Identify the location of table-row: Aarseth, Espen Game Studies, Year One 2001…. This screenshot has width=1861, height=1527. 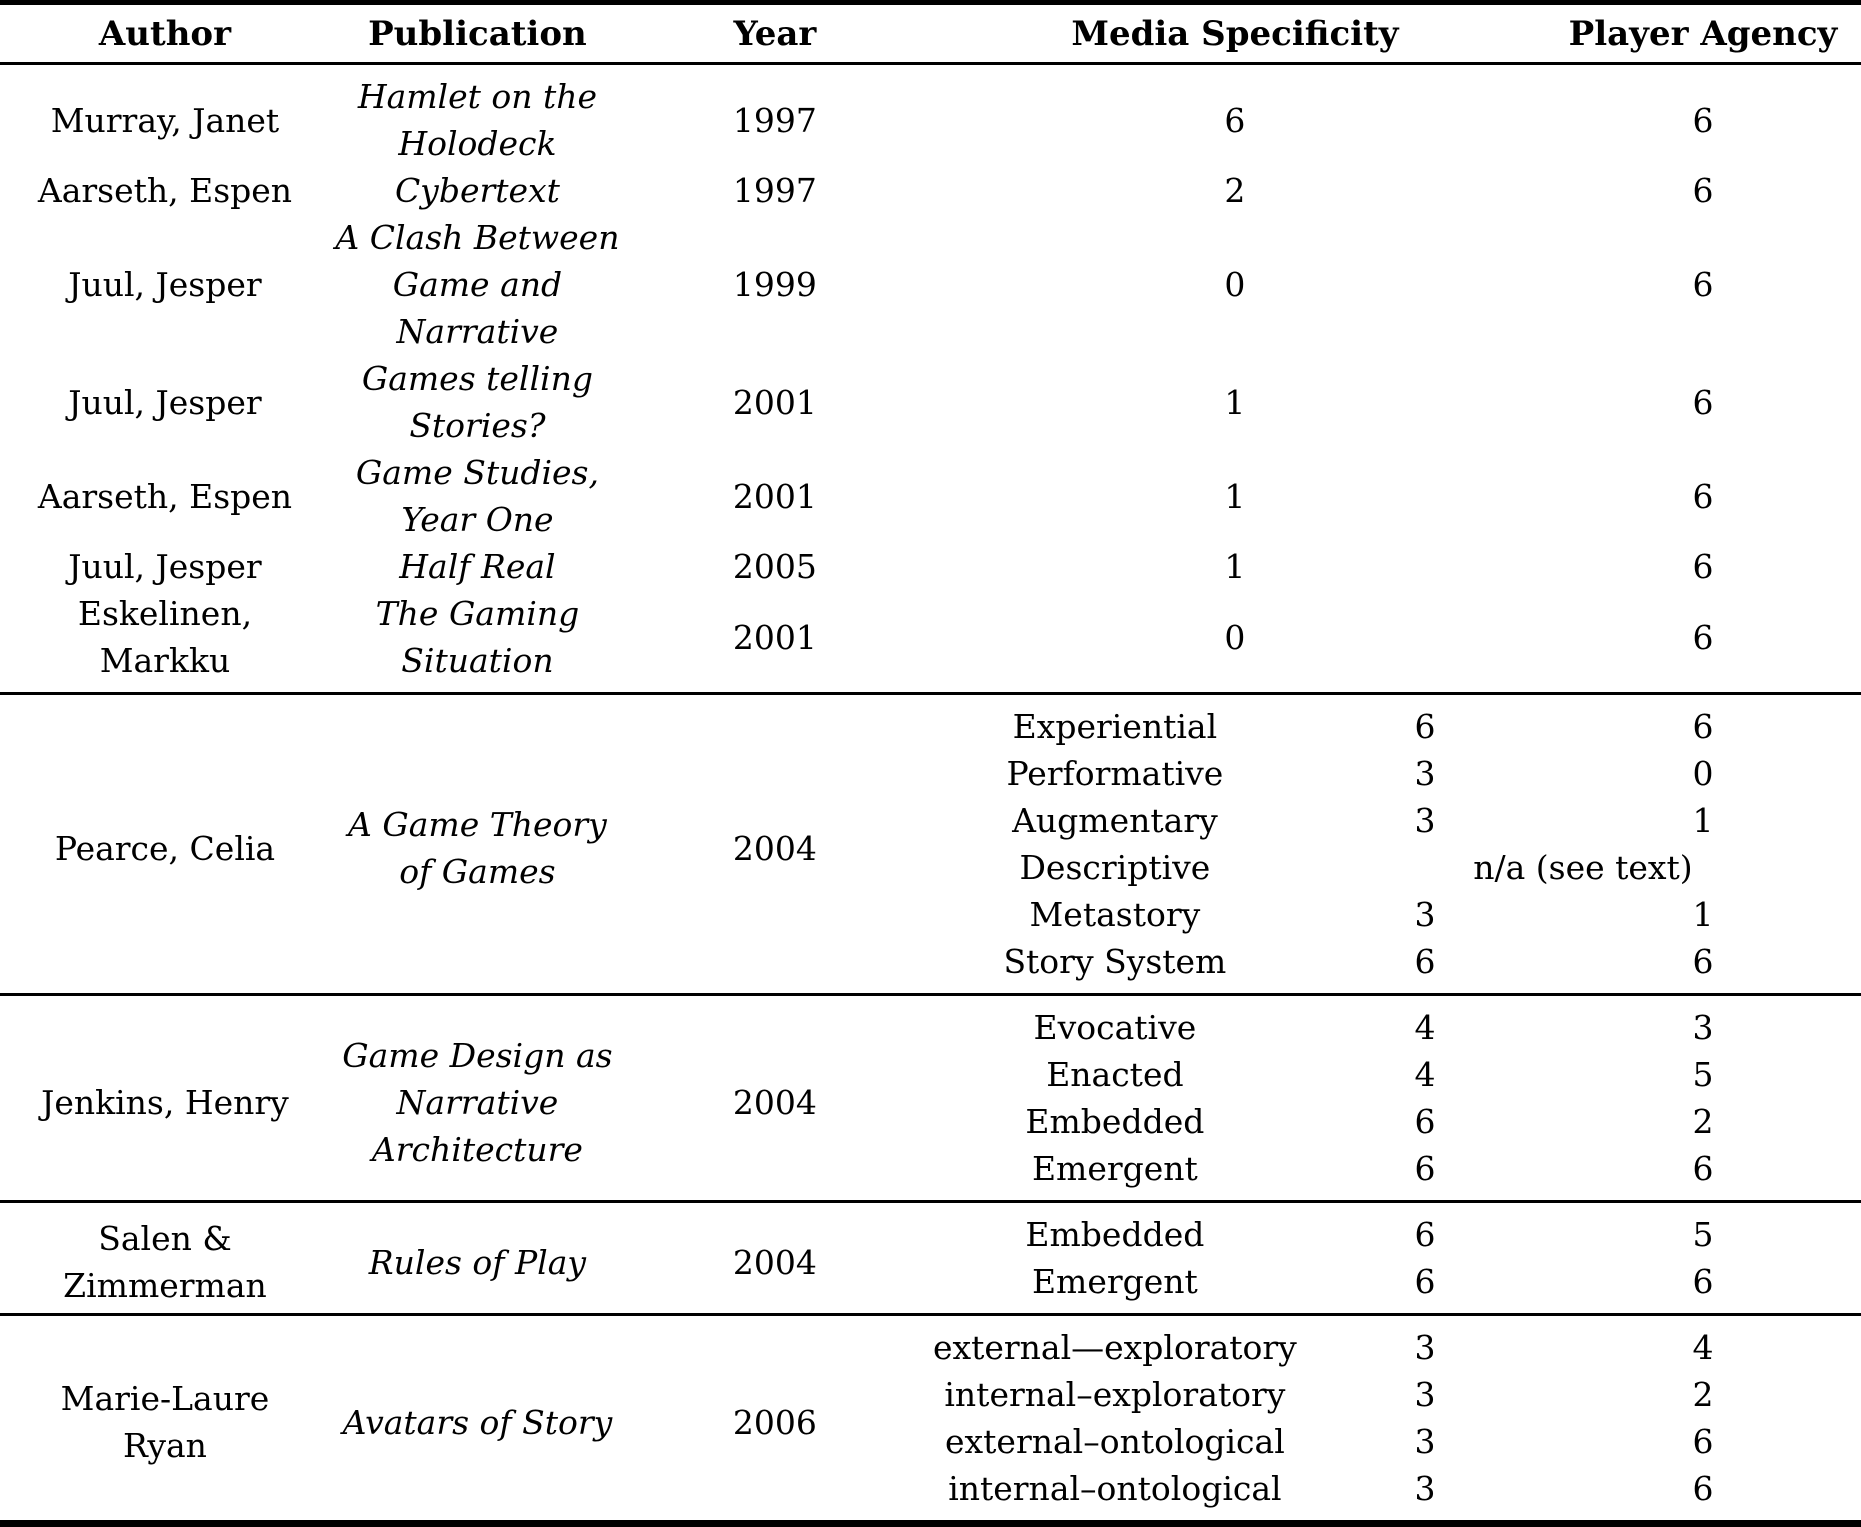
(930, 496).